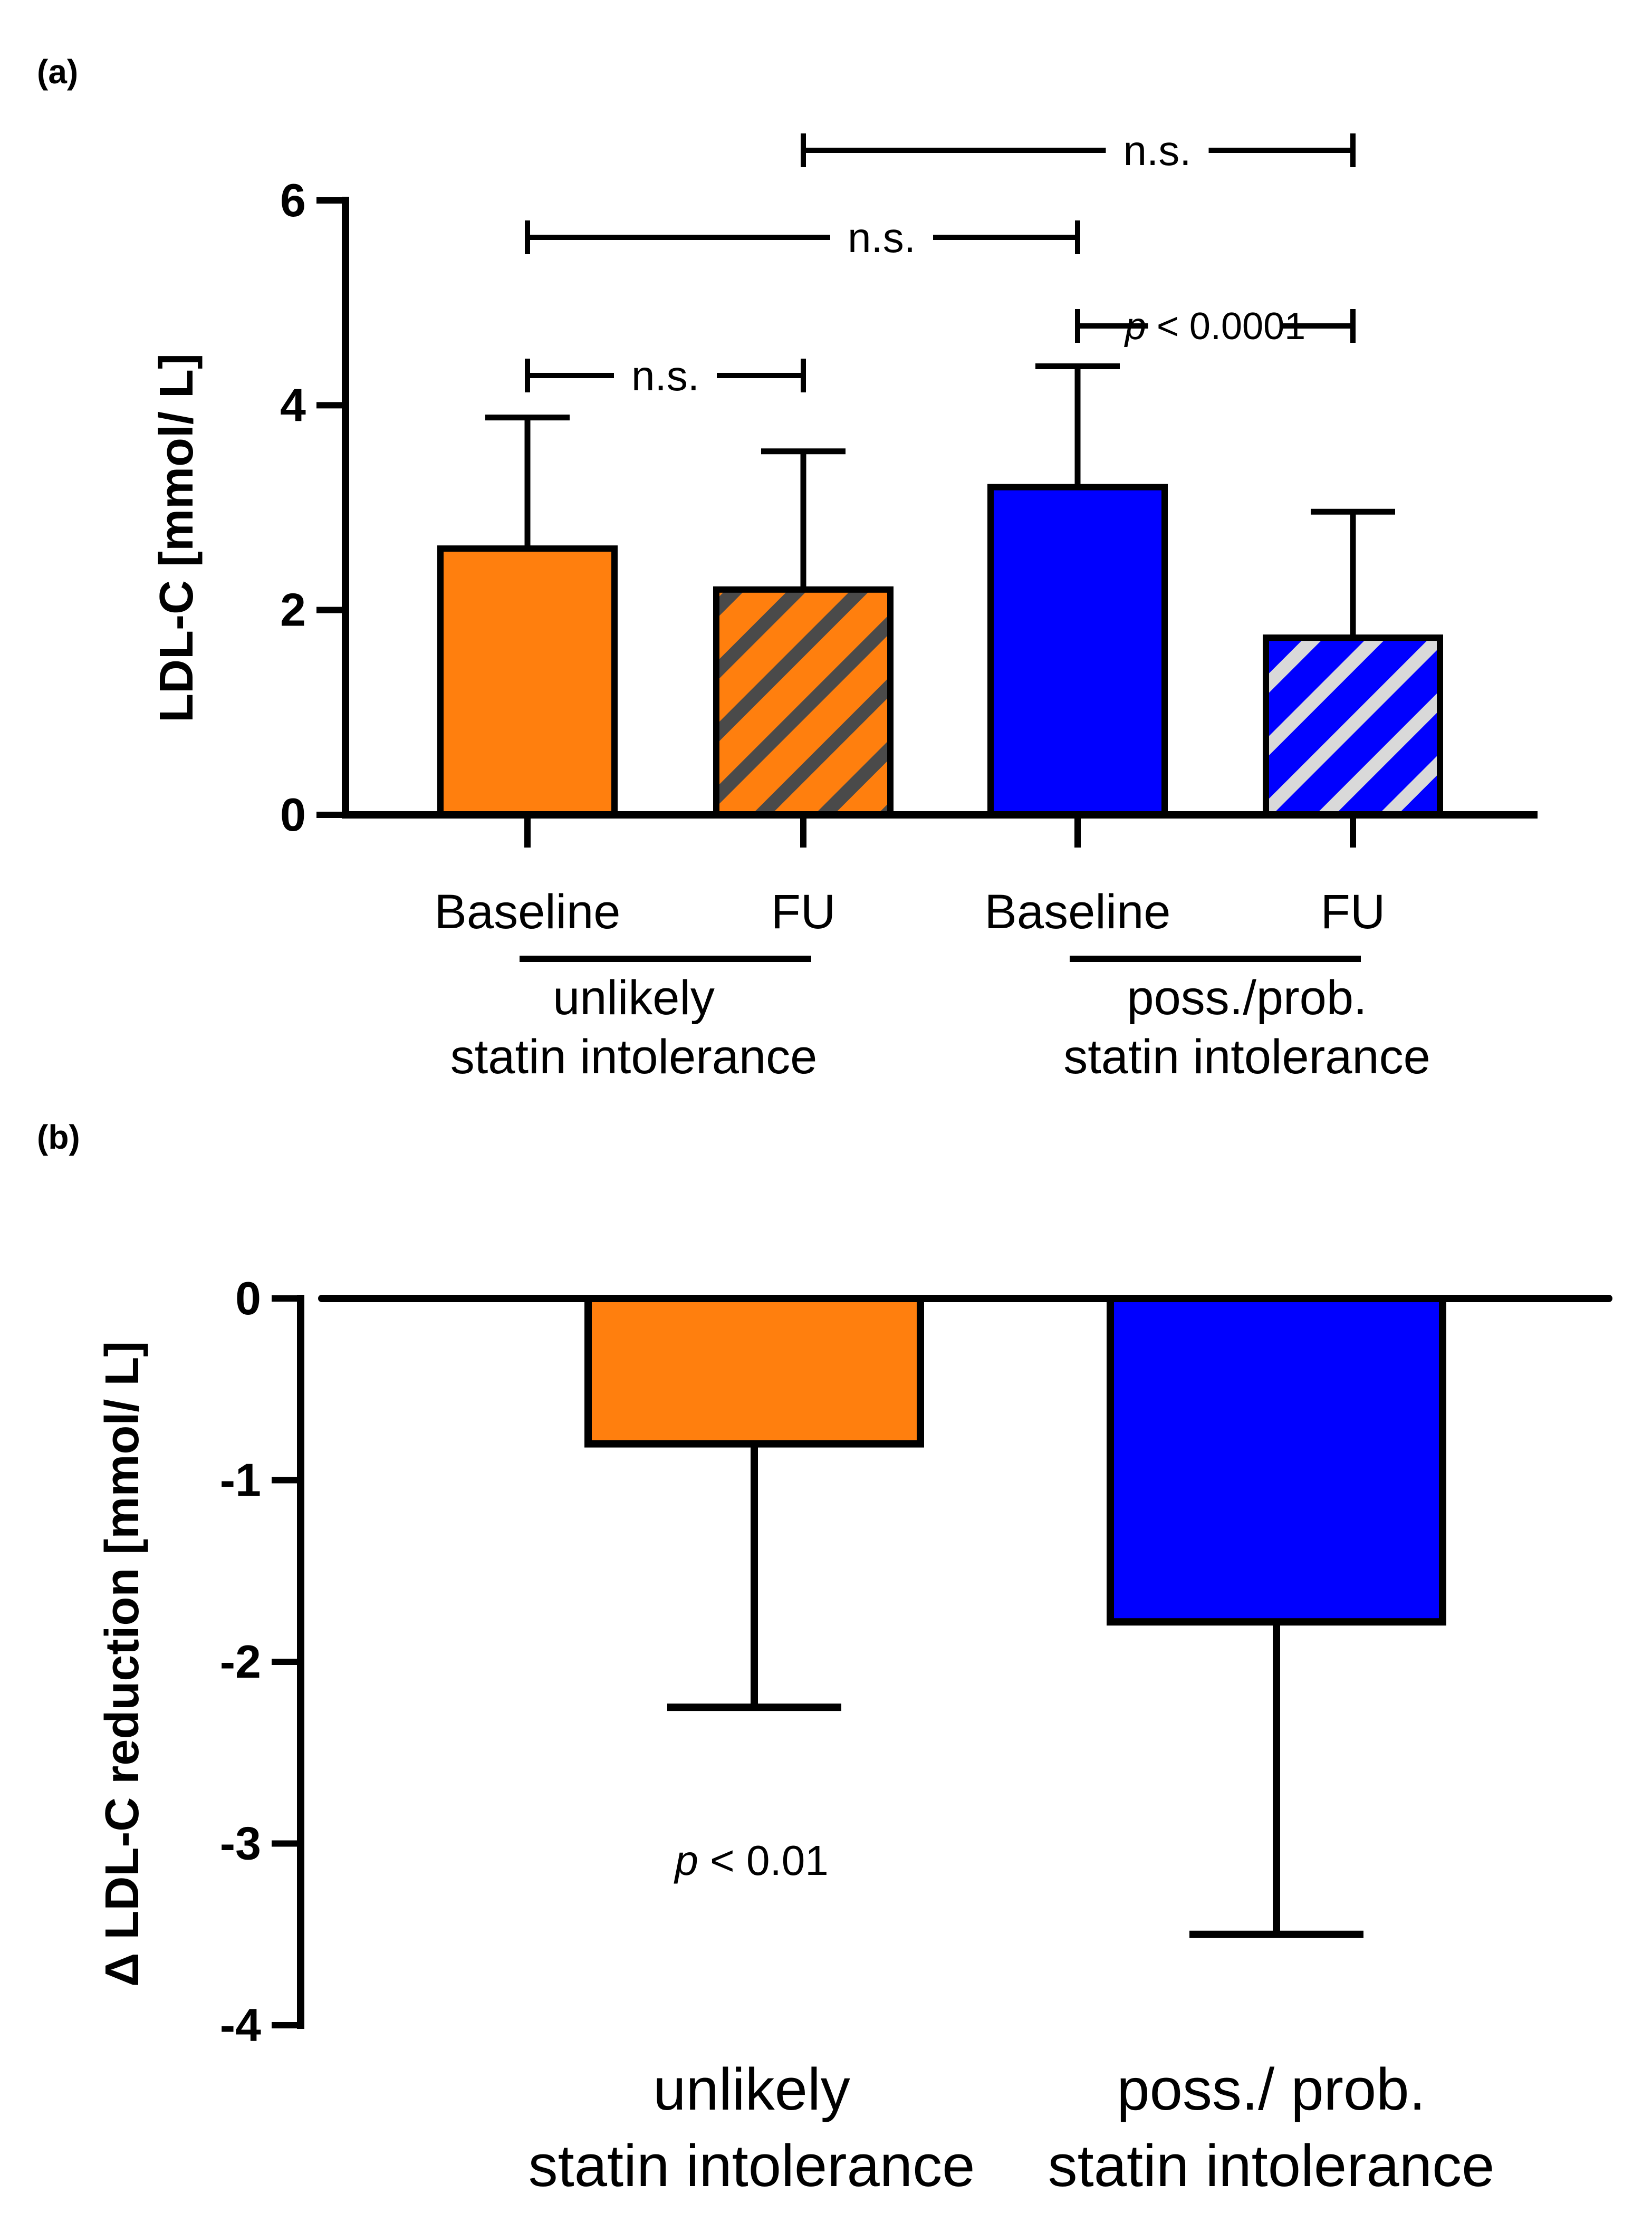 This screenshot has height=2223, width=1652. I want to click on panel-a-p-value: < 0.0001, so click(1225, 326).